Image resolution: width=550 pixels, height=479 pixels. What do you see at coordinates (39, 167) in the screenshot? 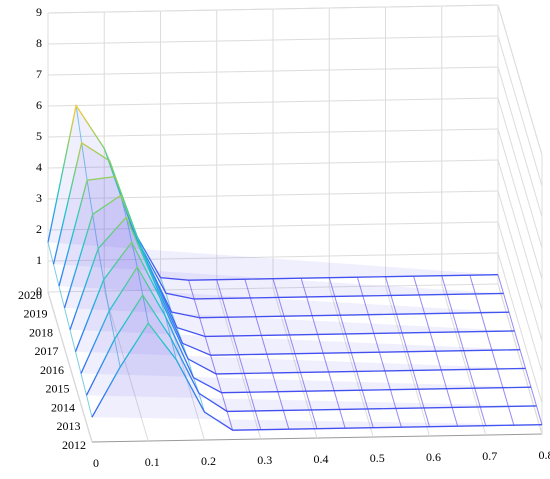
I see `z-tick-label: 4` at bounding box center [39, 167].